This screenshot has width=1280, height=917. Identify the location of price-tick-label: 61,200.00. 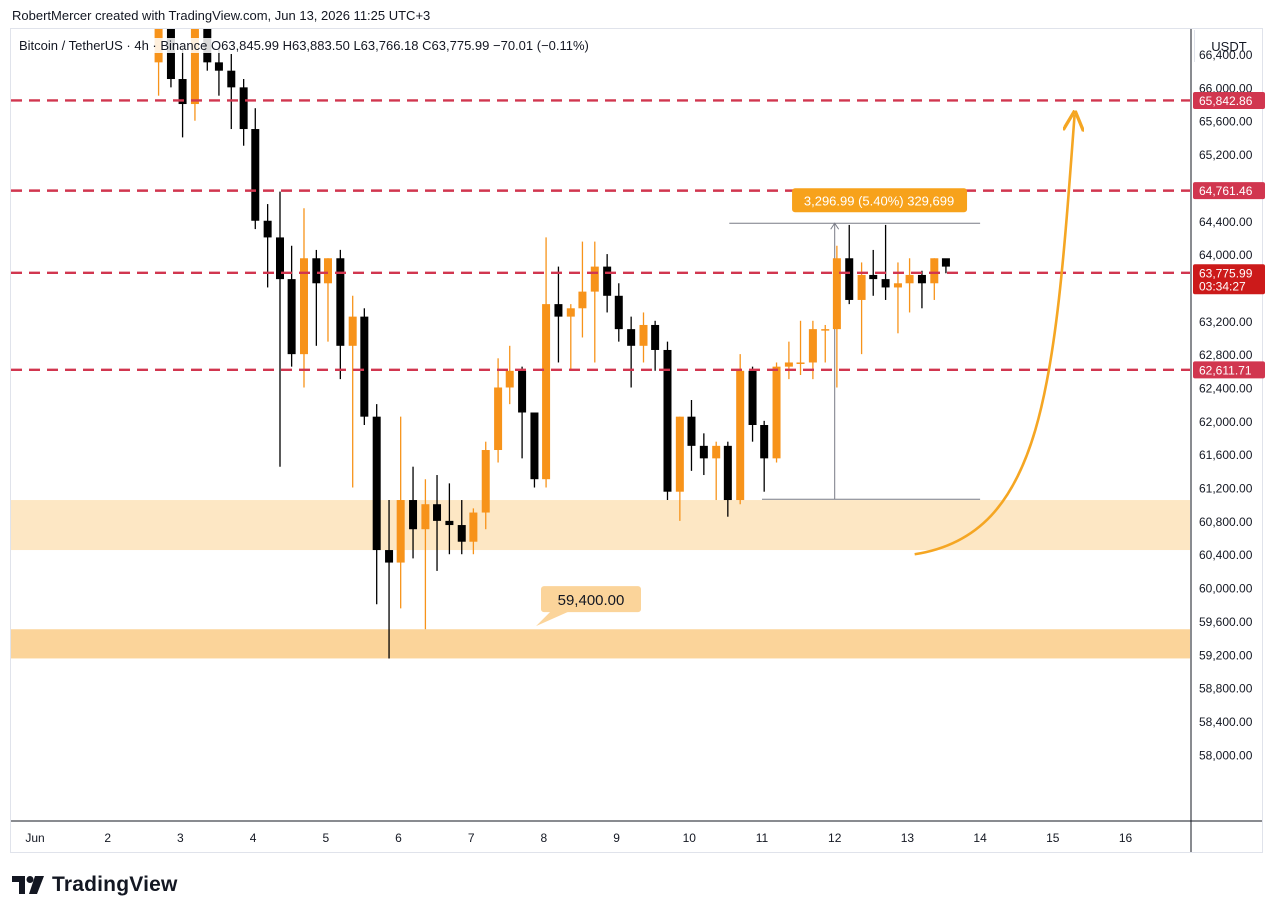
(1226, 489).